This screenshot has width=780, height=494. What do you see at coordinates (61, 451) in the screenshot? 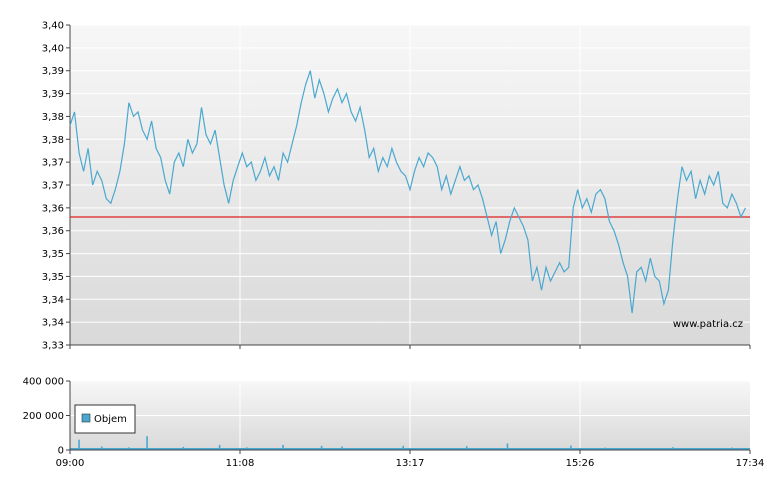
I see `volume-y-tick-label: 0` at bounding box center [61, 451].